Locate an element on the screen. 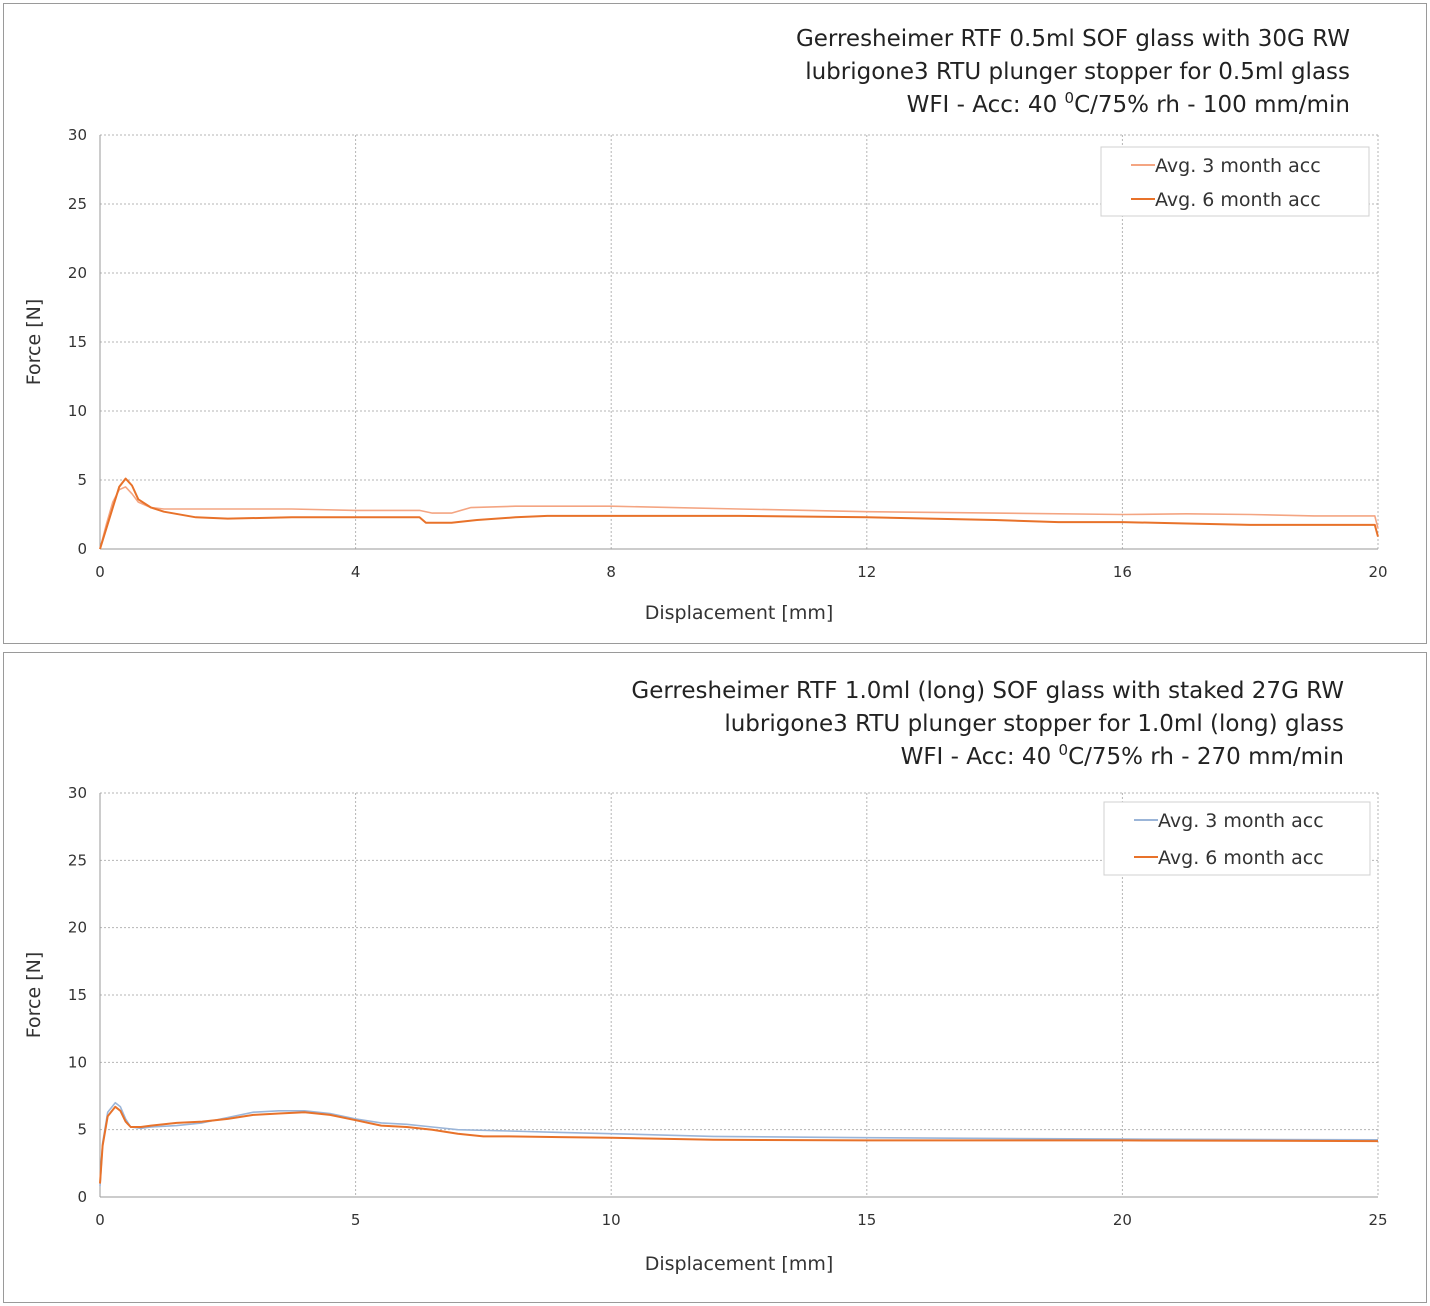  x-tick-label: 25 is located at coordinates (1377, 1220).